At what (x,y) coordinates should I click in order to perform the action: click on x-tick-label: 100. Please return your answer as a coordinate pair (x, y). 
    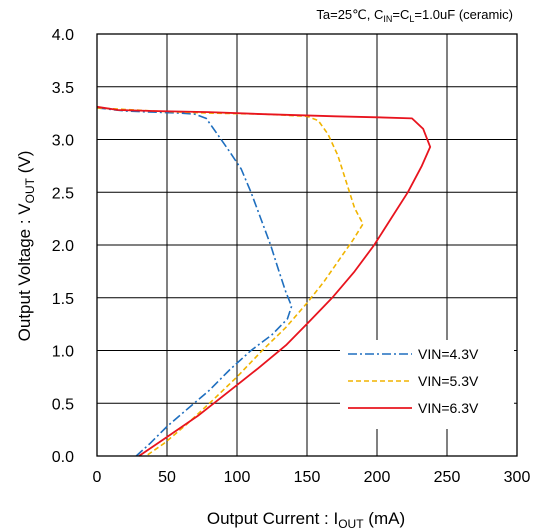
    Looking at the image, I should click on (237, 477).